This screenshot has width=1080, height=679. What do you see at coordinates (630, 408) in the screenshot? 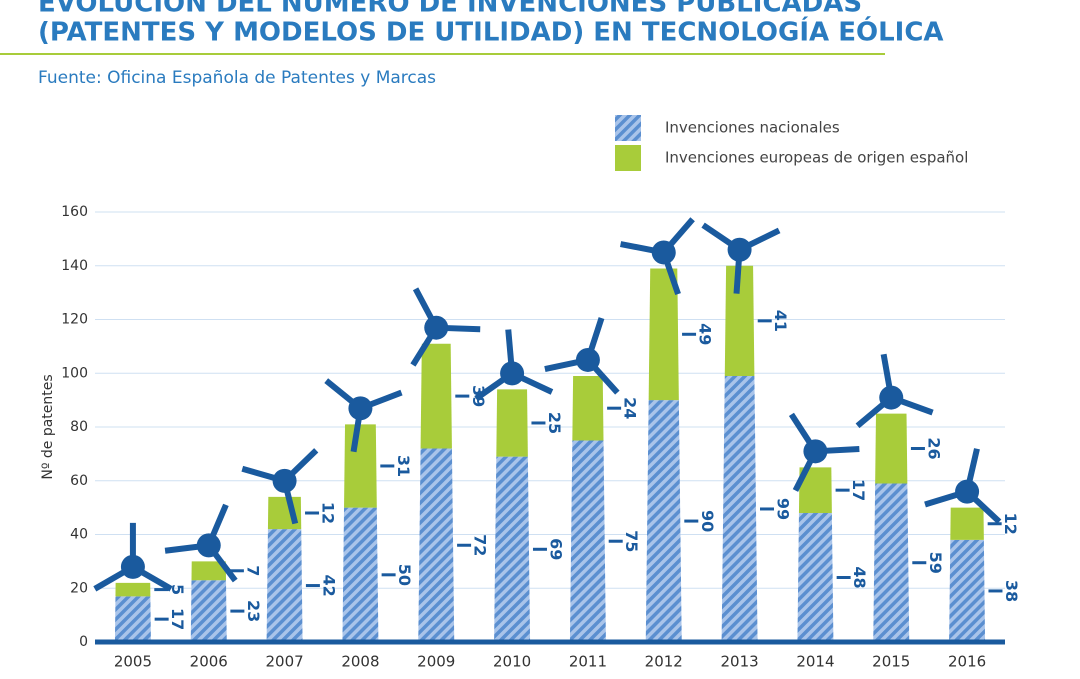
I see `value-label: 24` at bounding box center [630, 408].